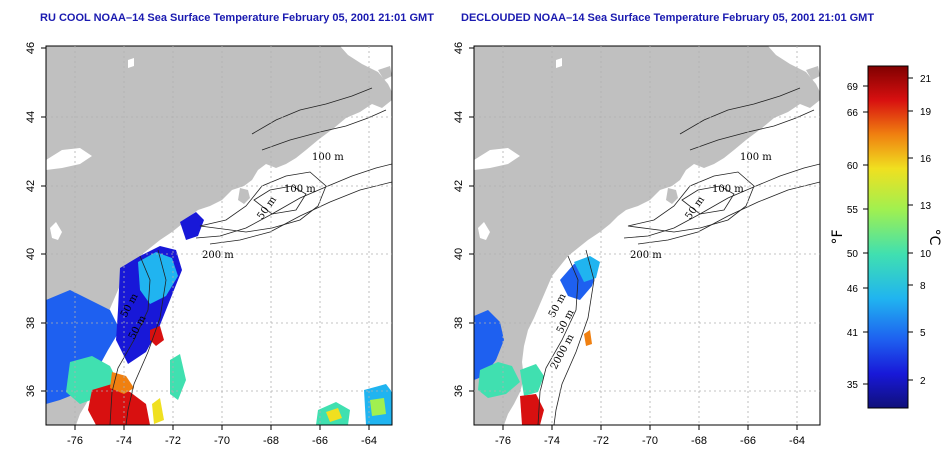 The width and height of the screenshot is (950, 475). What do you see at coordinates (853, 166) in the screenshot?
I see `fahrenheit-tick: 60` at bounding box center [853, 166].